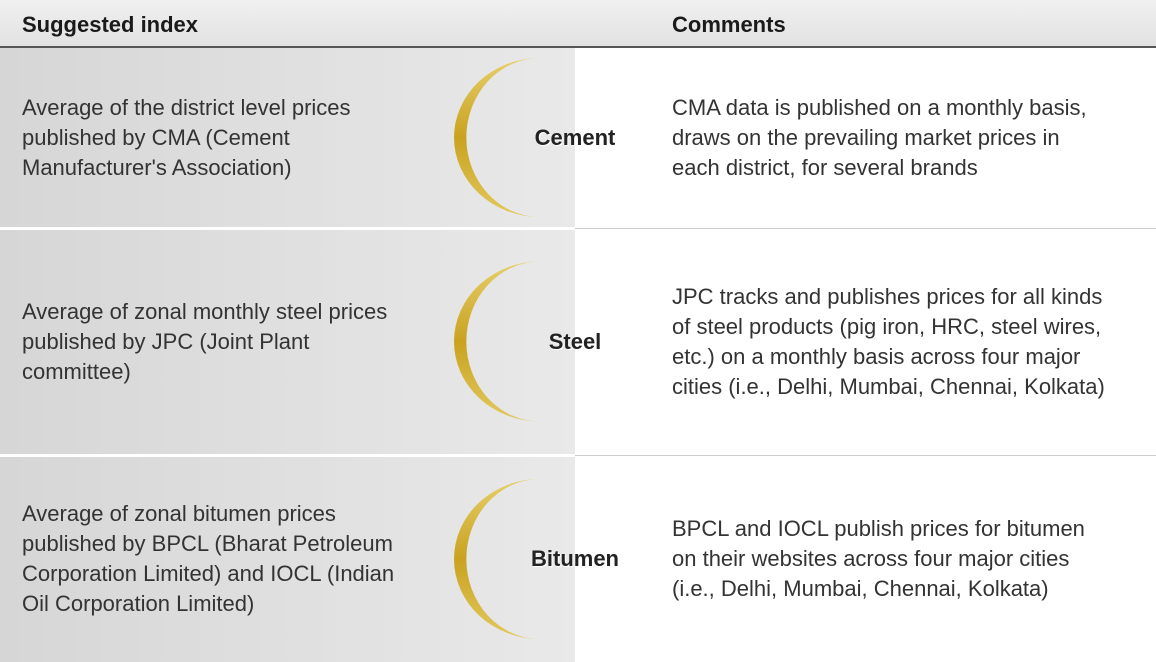 The width and height of the screenshot is (1156, 662). I want to click on header-bar: Suggested index Comments, so click(578, 24).